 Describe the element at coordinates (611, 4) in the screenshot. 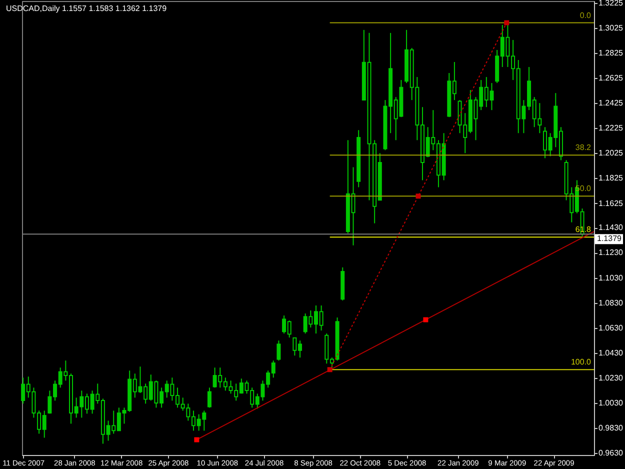

I see `y-tick-label: 1.3225` at that location.